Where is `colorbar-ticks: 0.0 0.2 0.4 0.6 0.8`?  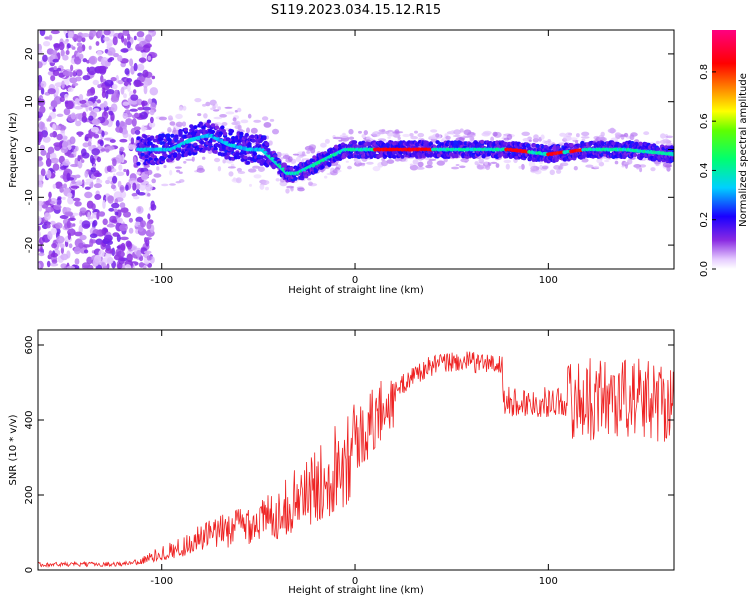 colorbar-ticks: 0.0 0.2 0.4 0.6 0.8 is located at coordinates (707, 170).